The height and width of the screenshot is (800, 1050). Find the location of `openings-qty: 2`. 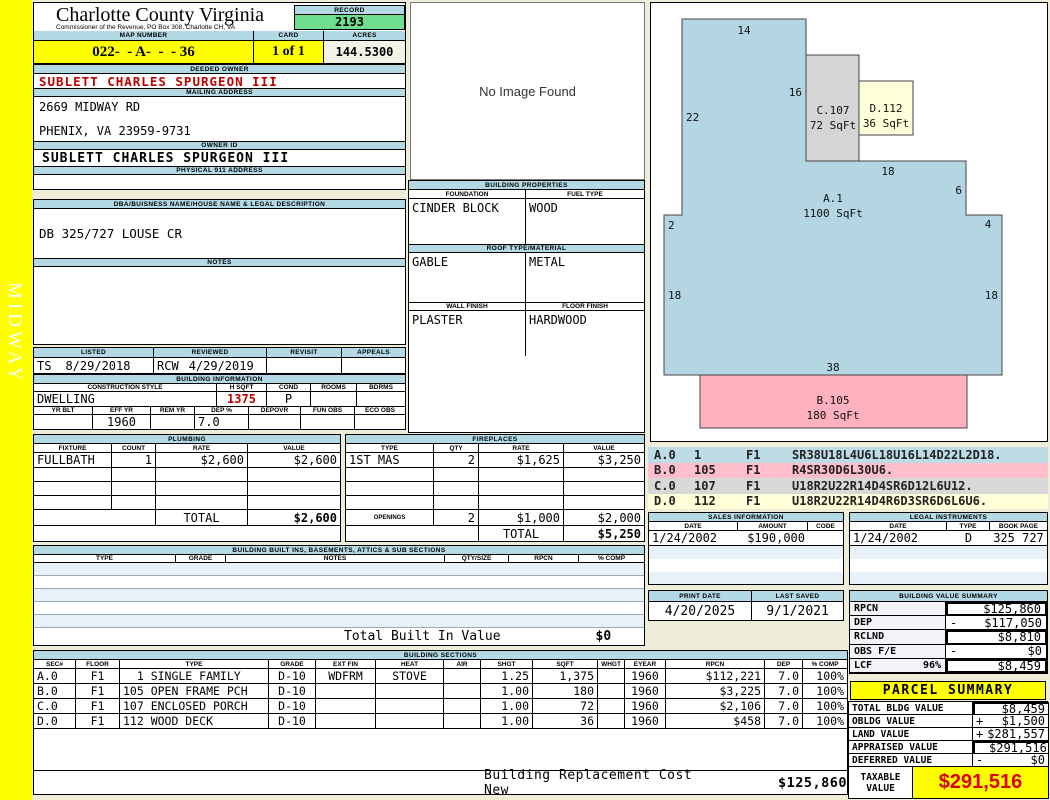

openings-qty: 2 is located at coordinates (456, 518).